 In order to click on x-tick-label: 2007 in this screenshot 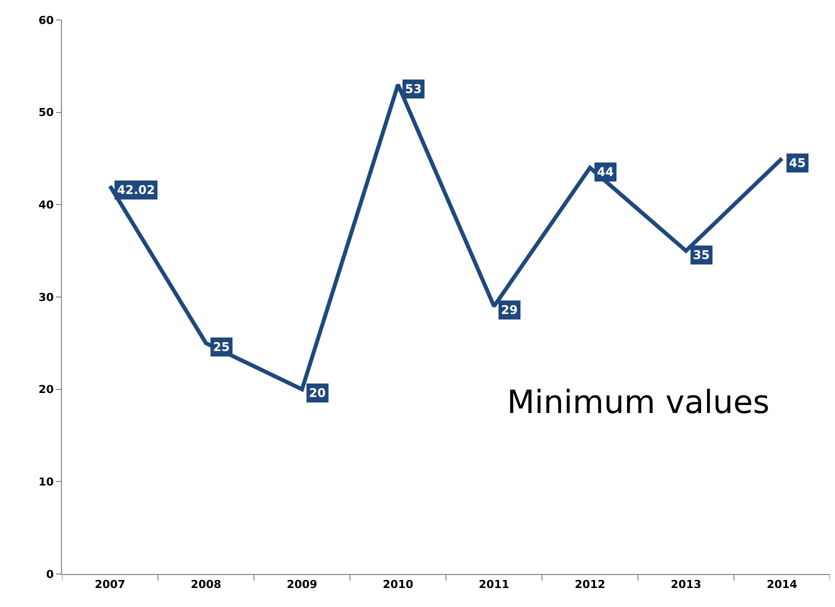, I will do `click(110, 585)`.